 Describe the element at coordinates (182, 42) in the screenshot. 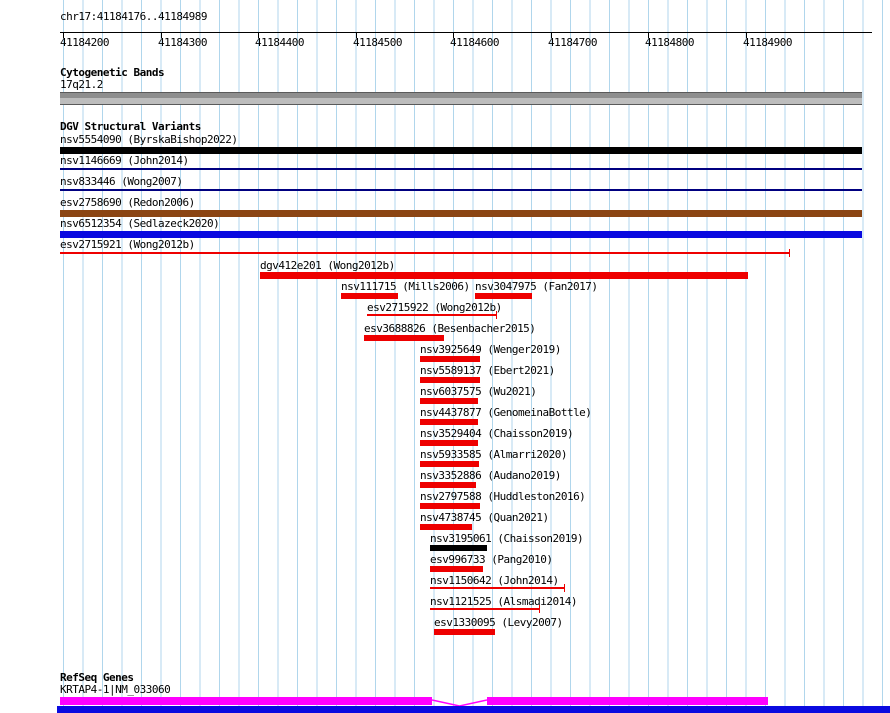

I see `ruler-tick-label: 41184300` at that location.